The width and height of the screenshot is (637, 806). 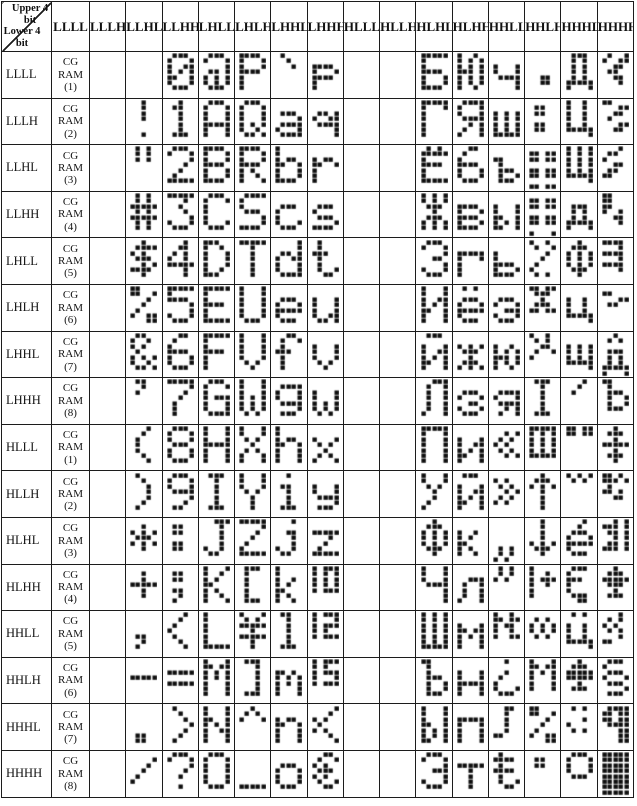 What do you see at coordinates (26, 587) in the screenshot?
I see `row-header-HLHH: HLHH` at bounding box center [26, 587].